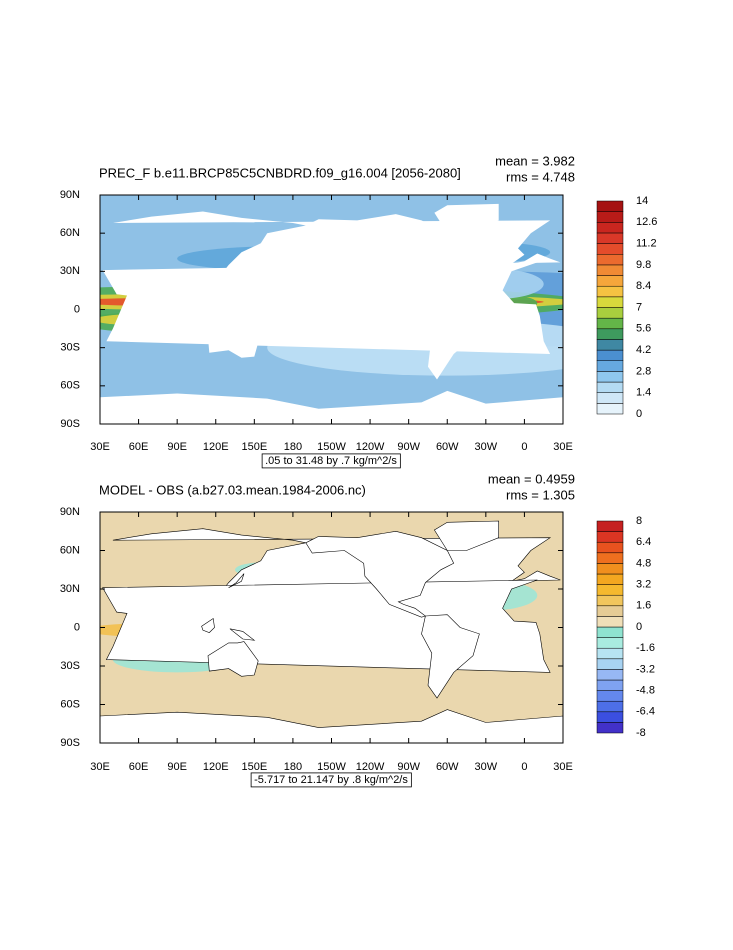  Describe the element at coordinates (643, 286) in the screenshot. I see `colorbar-label: 8.4` at that location.